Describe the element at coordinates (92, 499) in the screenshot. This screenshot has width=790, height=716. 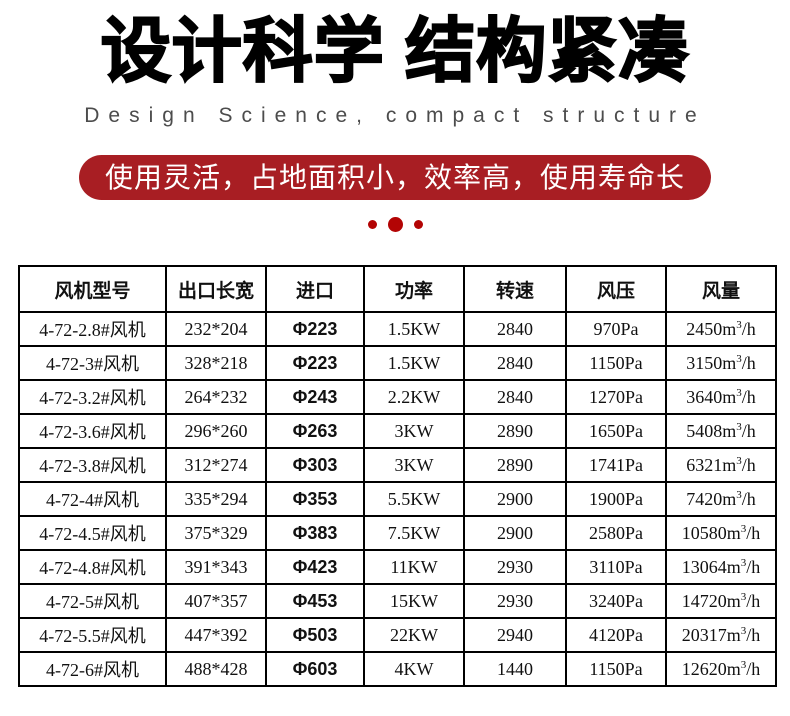
I see `cell-model: 4-72-4#风机` at that location.